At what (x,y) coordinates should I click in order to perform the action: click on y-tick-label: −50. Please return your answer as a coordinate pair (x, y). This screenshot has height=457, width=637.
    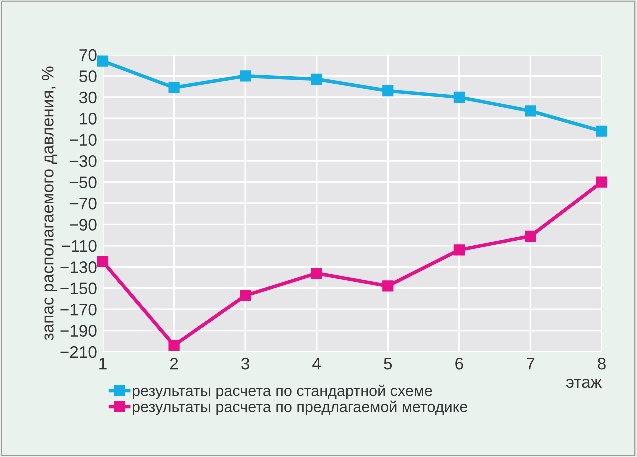
    Looking at the image, I should click on (83, 182).